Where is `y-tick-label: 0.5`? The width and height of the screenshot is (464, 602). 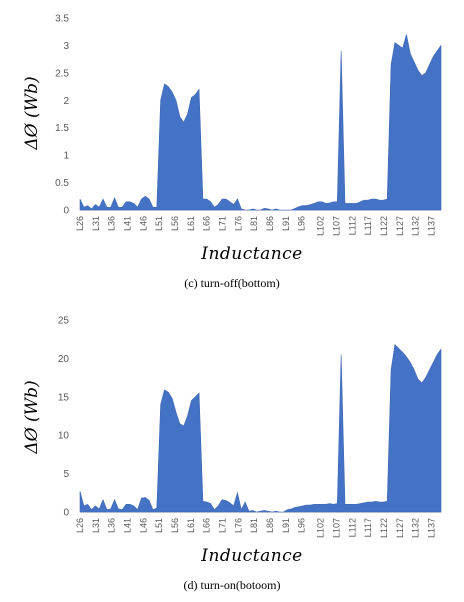
y-tick-label: 0.5 is located at coordinates (62, 183).